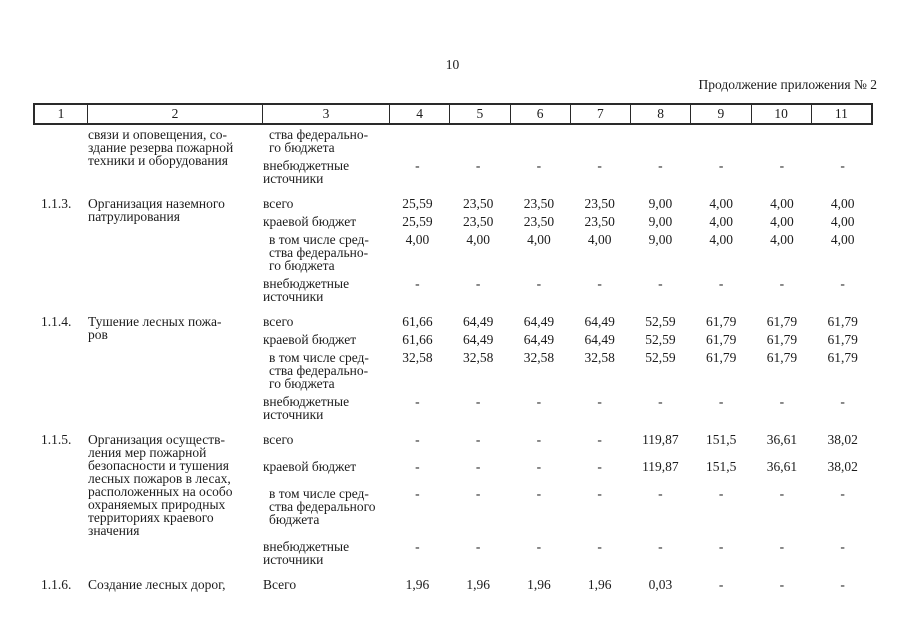  What do you see at coordinates (157, 504) in the screenshot?
I see `text-line: охраняемых природных` at bounding box center [157, 504].